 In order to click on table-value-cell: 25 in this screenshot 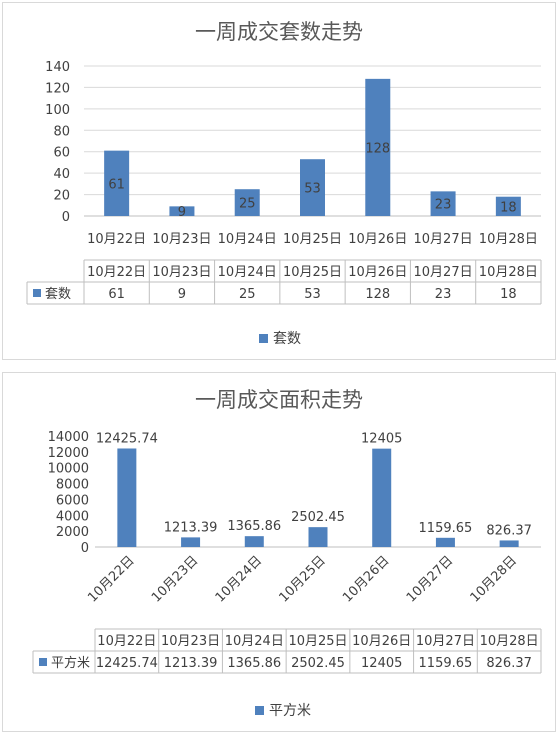, I will do `click(247, 294)`.